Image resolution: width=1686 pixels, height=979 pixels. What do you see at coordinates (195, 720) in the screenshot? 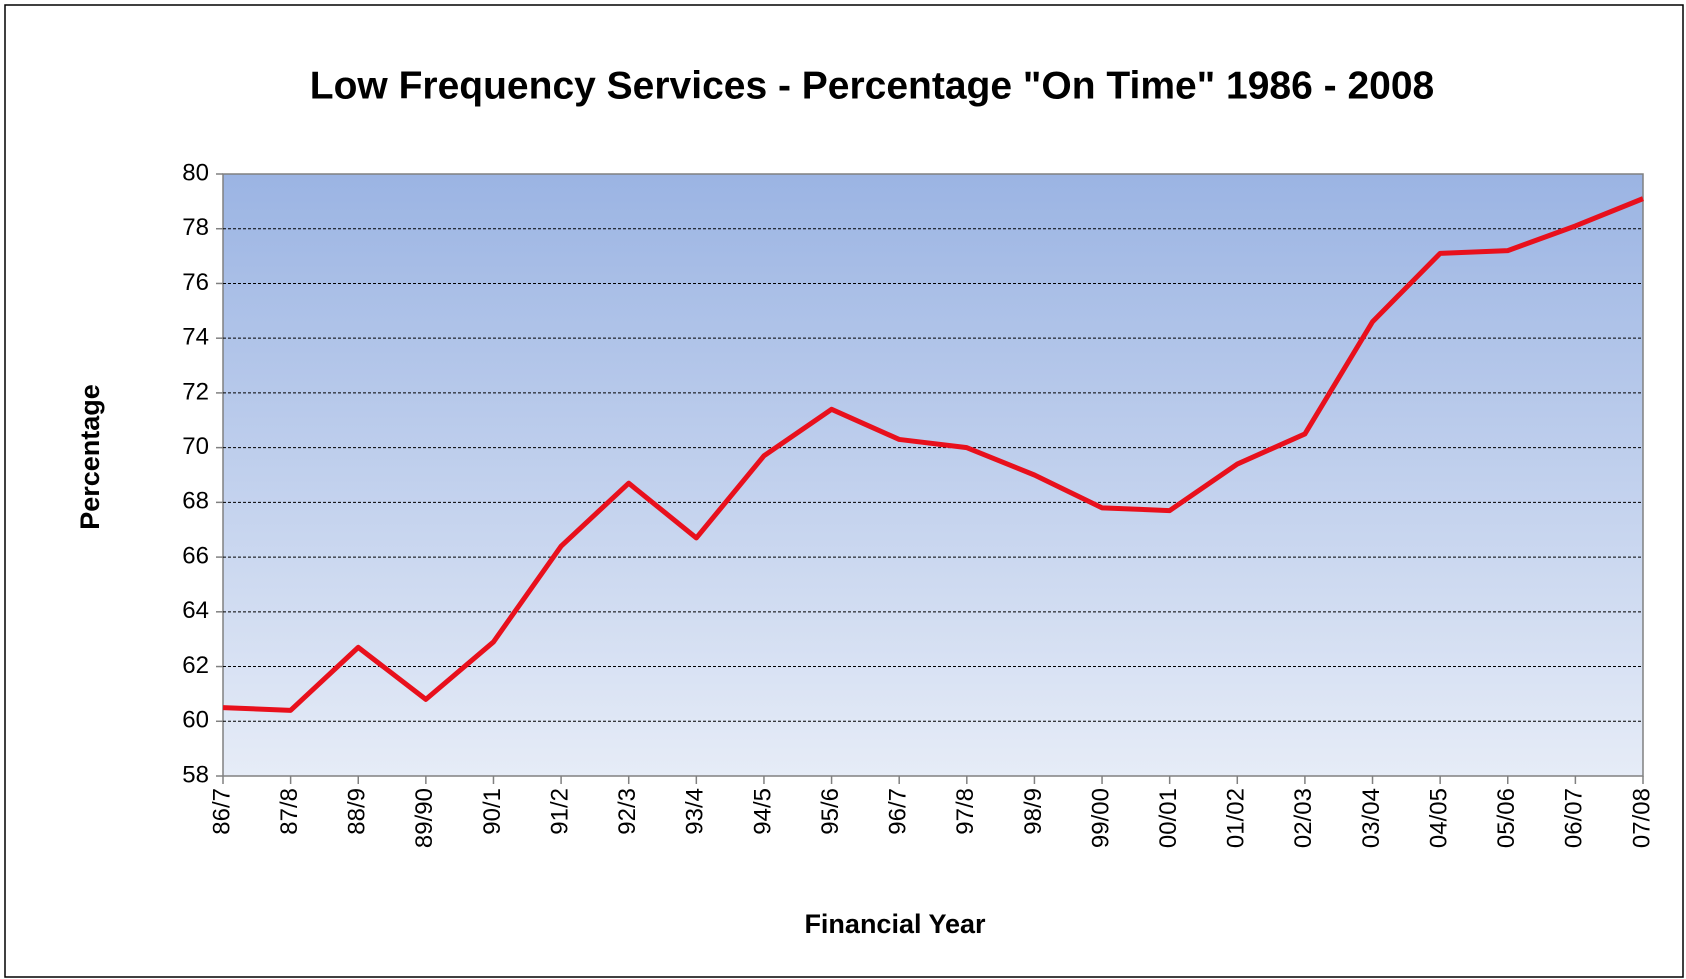
I see `y-tick-label: 60` at bounding box center [195, 720].